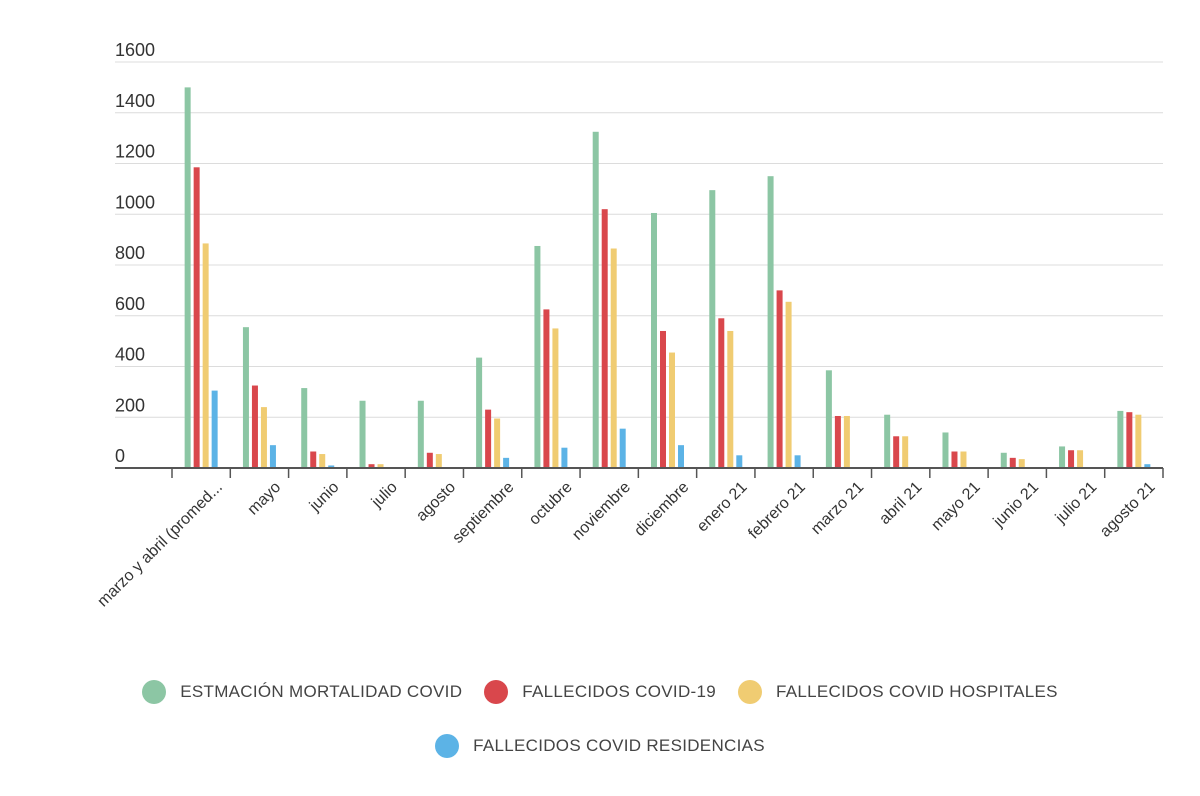 This screenshot has height=796, width=1200. I want to click on legend-item-hospitales: FALLECIDOS COVID HOSPITALES, so click(898, 692).